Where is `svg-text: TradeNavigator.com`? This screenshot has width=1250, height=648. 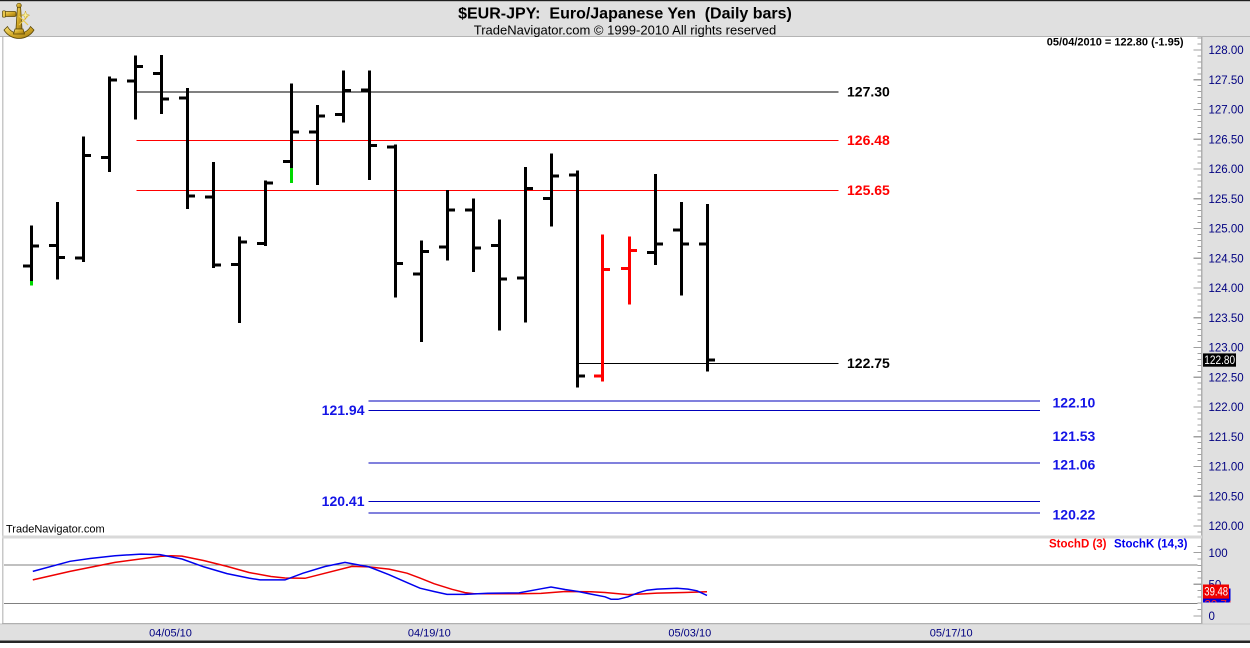 svg-text: TradeNavigator.com is located at coordinates (55, 530).